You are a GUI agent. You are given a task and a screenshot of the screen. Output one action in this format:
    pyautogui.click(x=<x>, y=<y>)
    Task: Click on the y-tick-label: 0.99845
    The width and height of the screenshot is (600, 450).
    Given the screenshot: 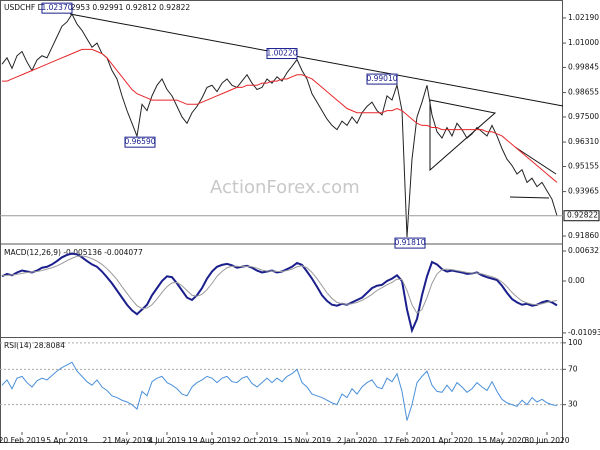 What is the action you would take?
    pyautogui.click(x=583, y=66)
    